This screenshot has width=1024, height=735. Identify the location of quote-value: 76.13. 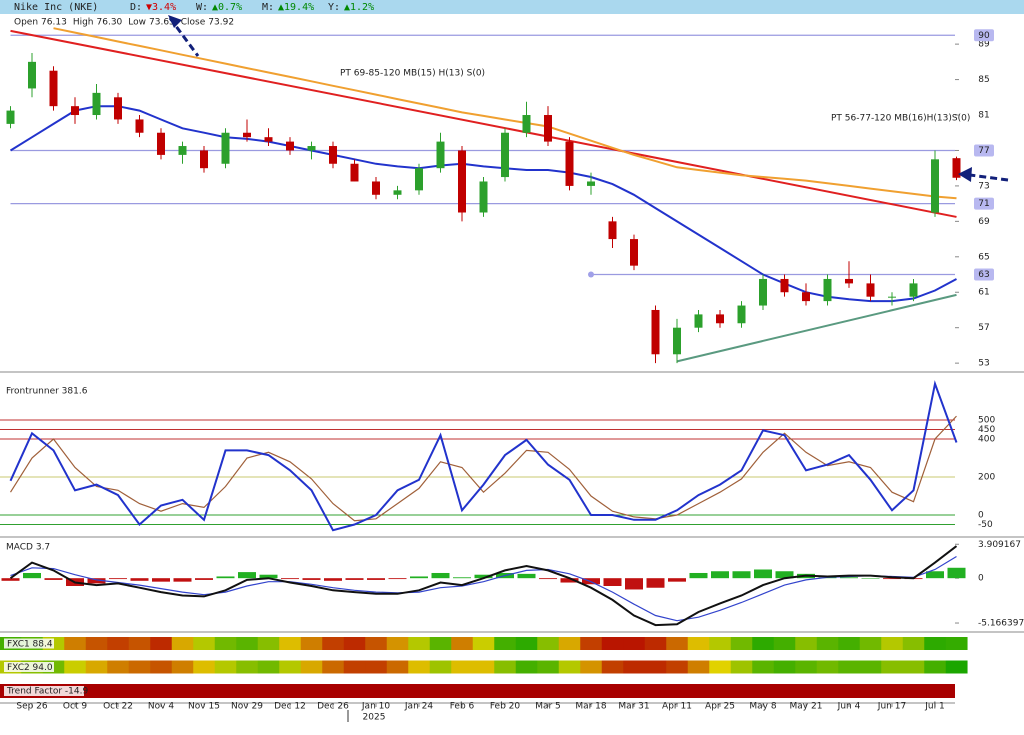
(54, 23).